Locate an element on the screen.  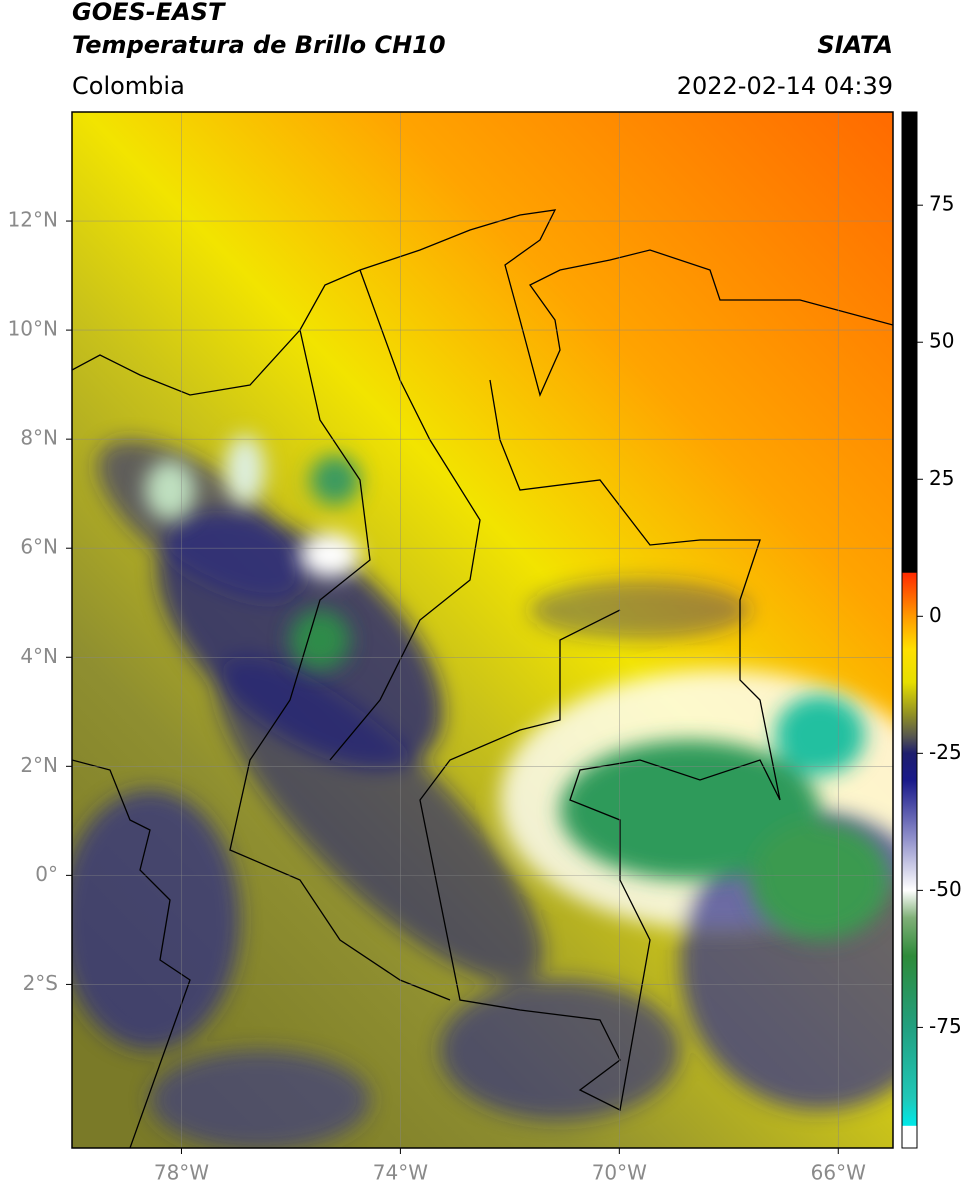
colorbar-tick-label: -50 is located at coordinates (945, 889).